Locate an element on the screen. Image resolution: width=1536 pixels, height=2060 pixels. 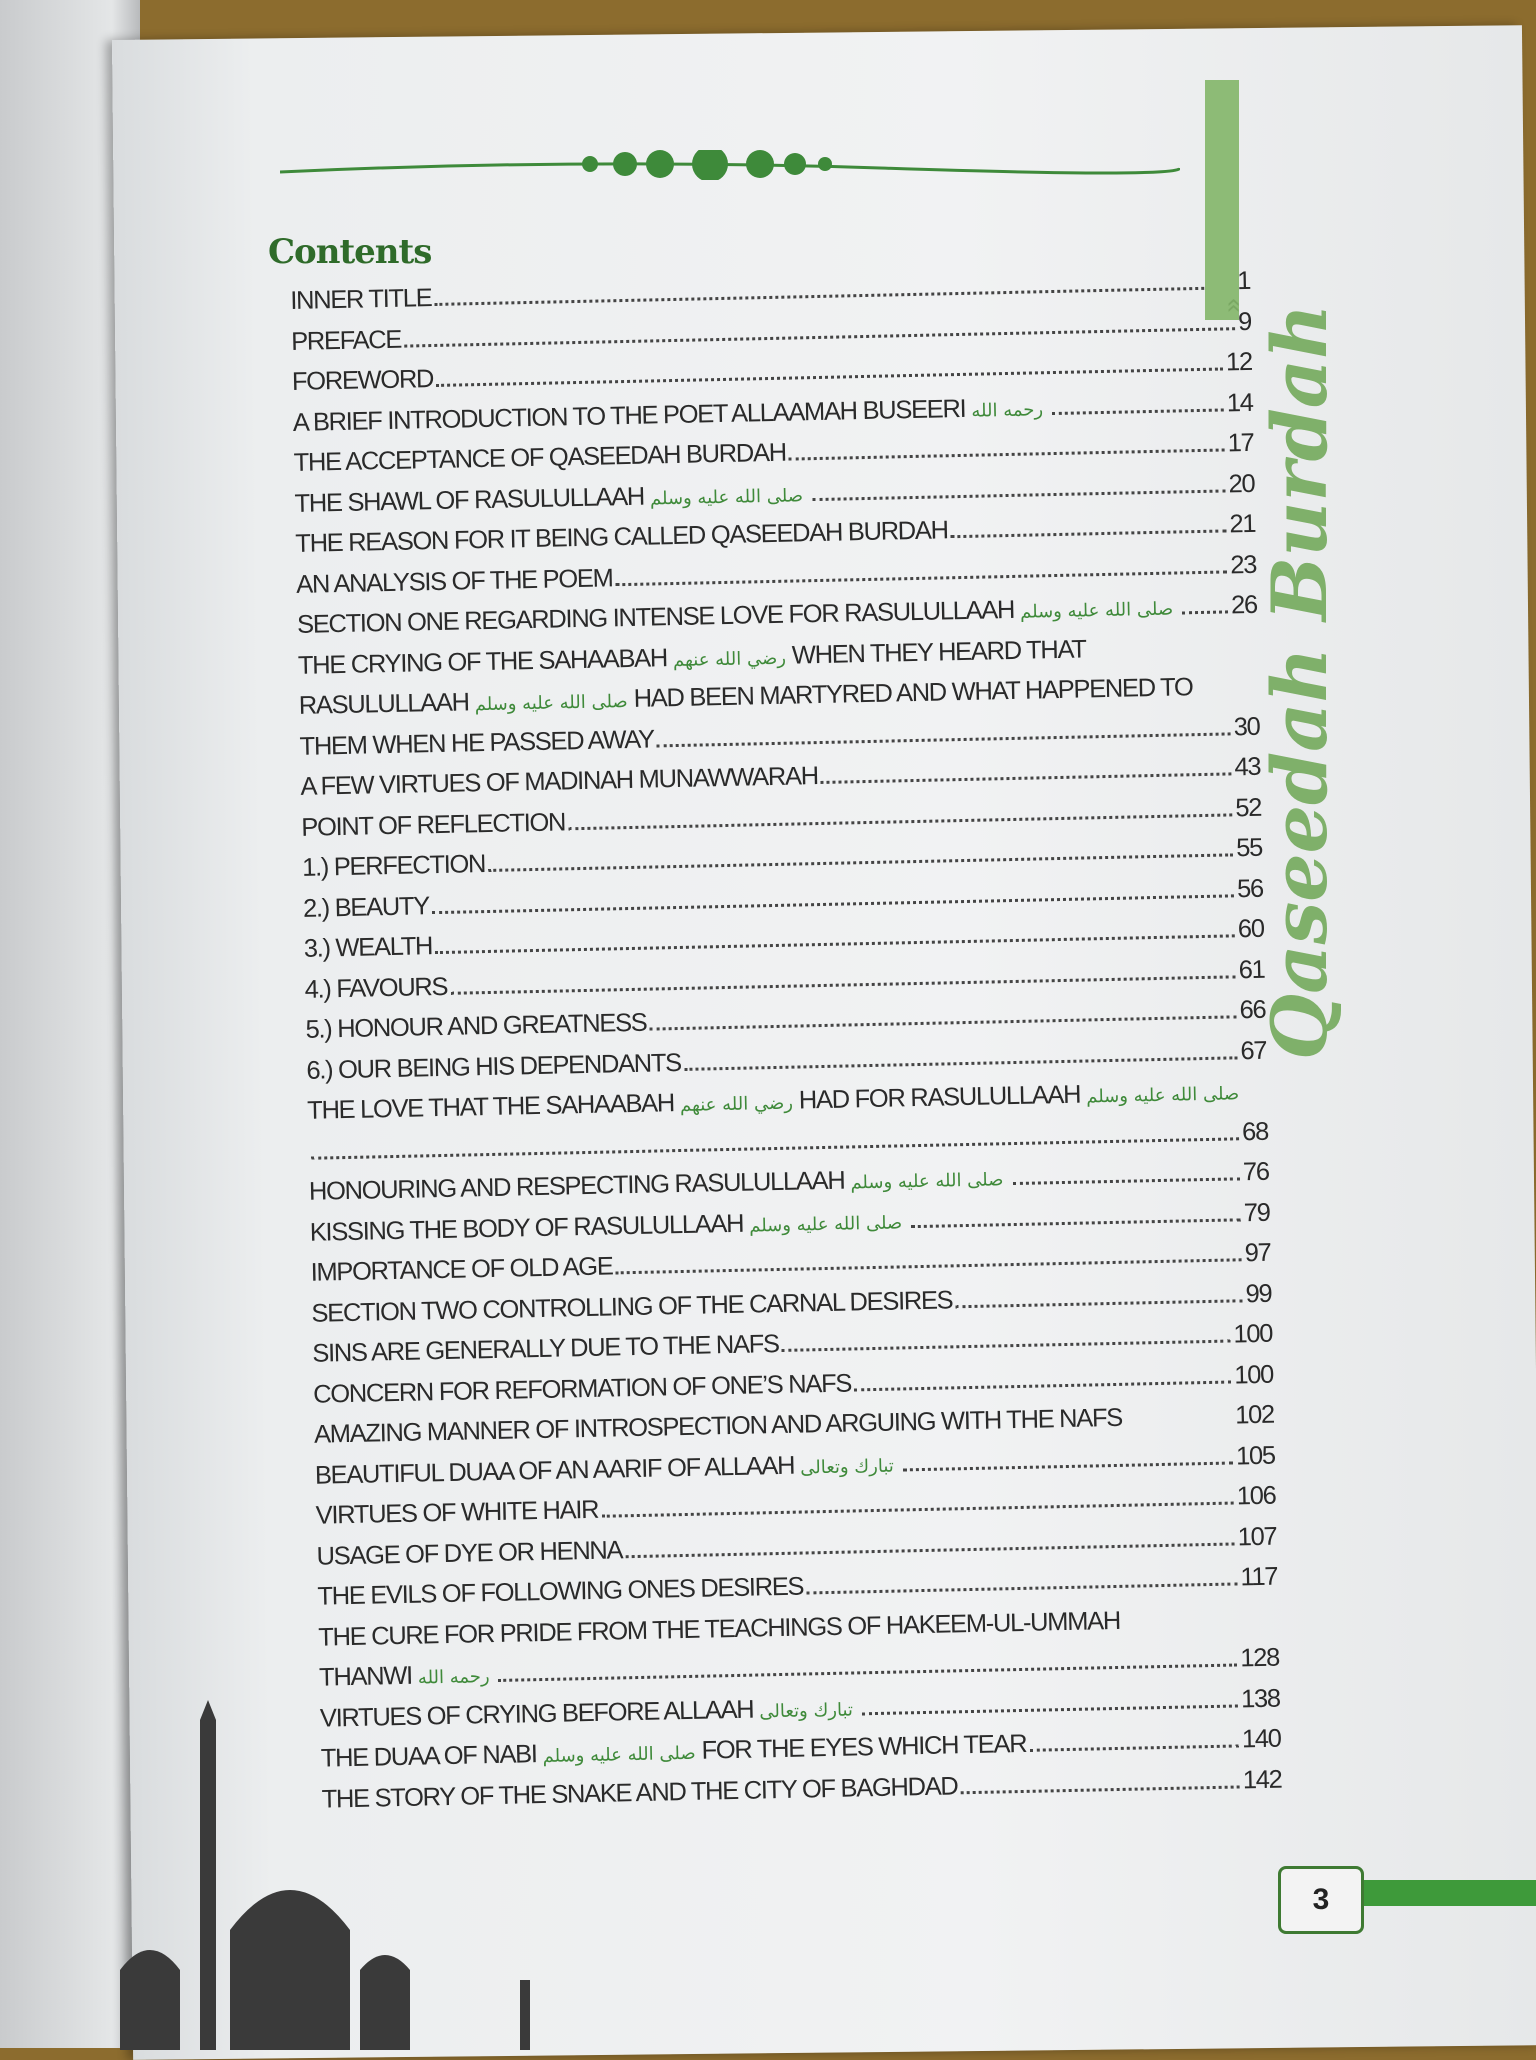
entry-page-number: 106 is located at coordinates (1256, 1497).